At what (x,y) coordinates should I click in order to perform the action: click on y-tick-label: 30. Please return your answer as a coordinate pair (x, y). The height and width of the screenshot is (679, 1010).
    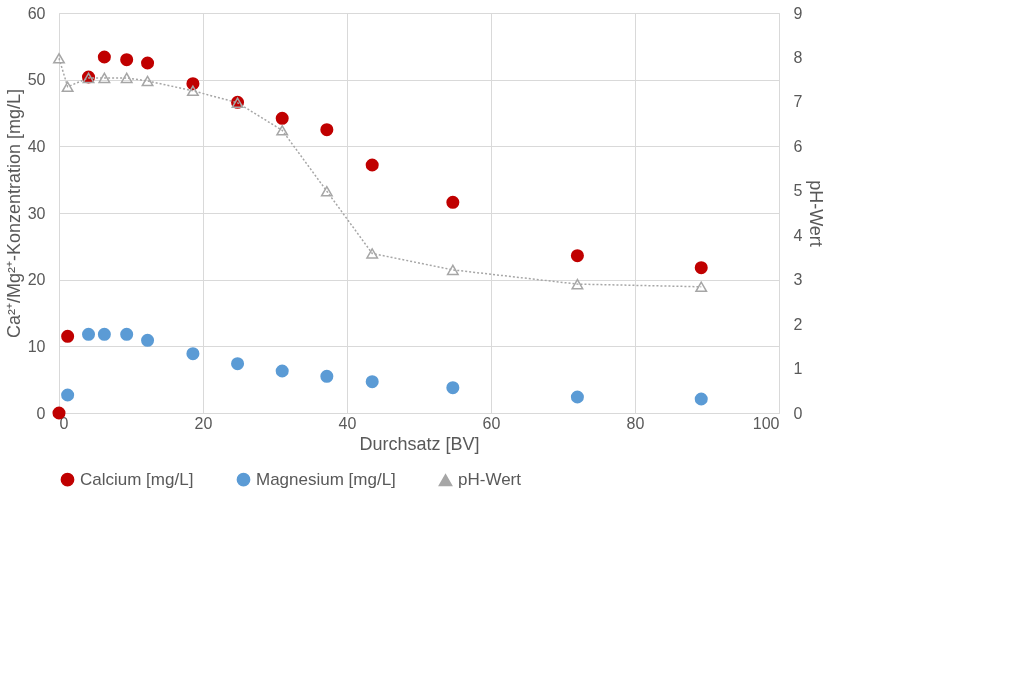
    Looking at the image, I should click on (36, 213).